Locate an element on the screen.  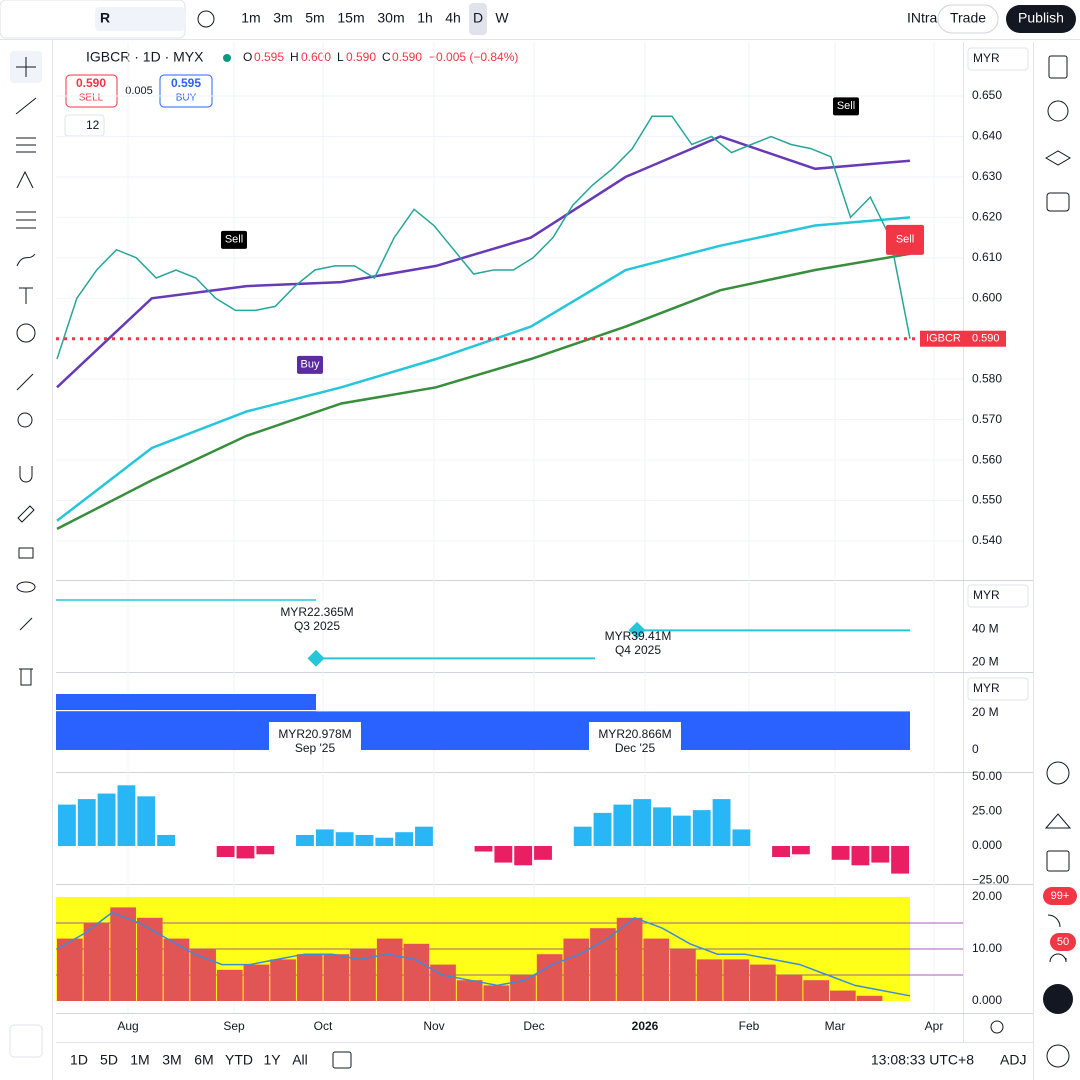
symbol: R is located at coordinates (105, 18).